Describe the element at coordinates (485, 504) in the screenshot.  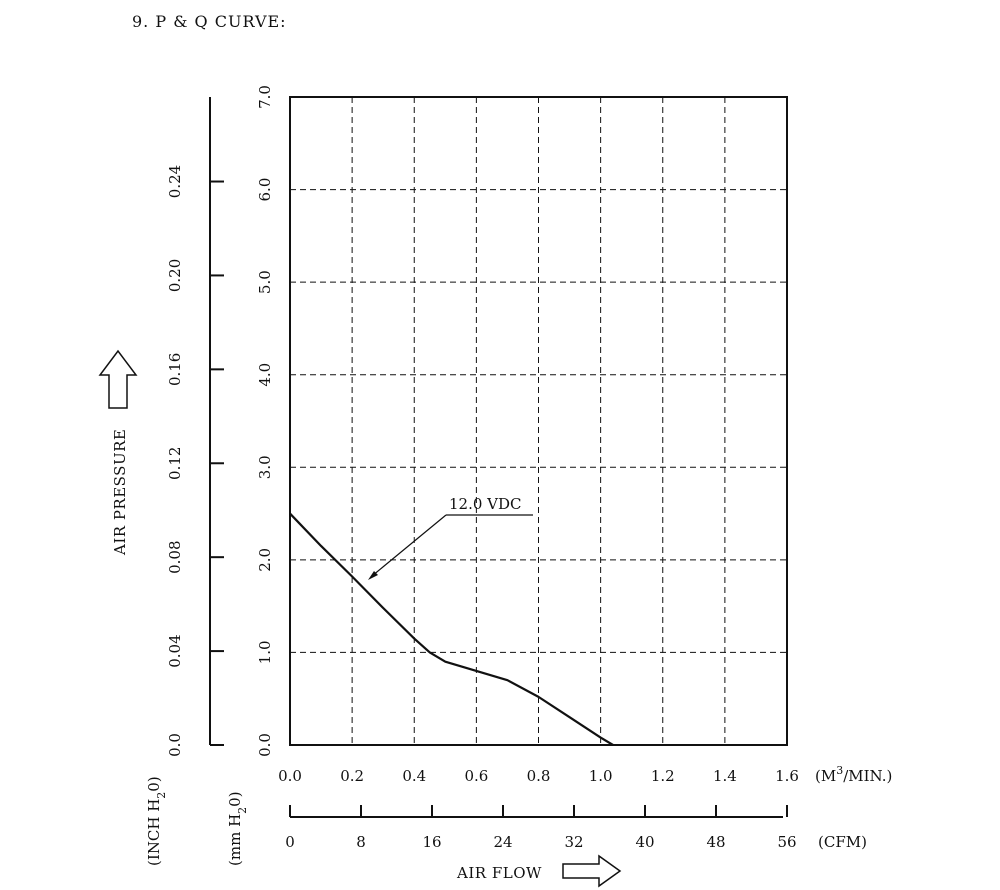
I see `series-label: 12.0 VDC` at that location.